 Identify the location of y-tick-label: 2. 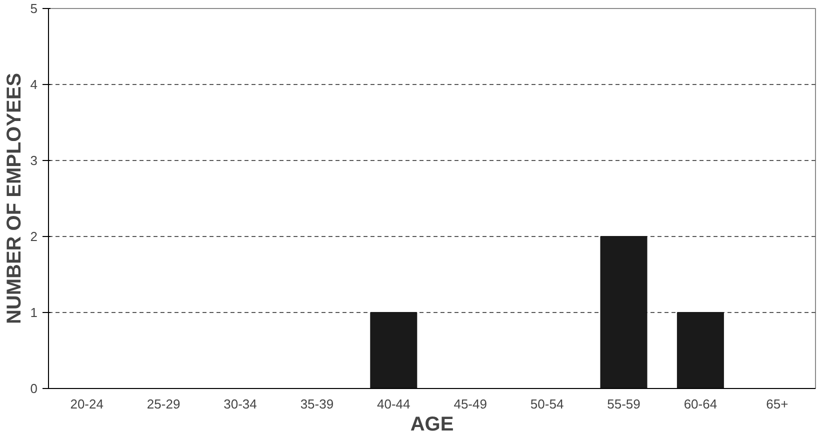
(34, 236).